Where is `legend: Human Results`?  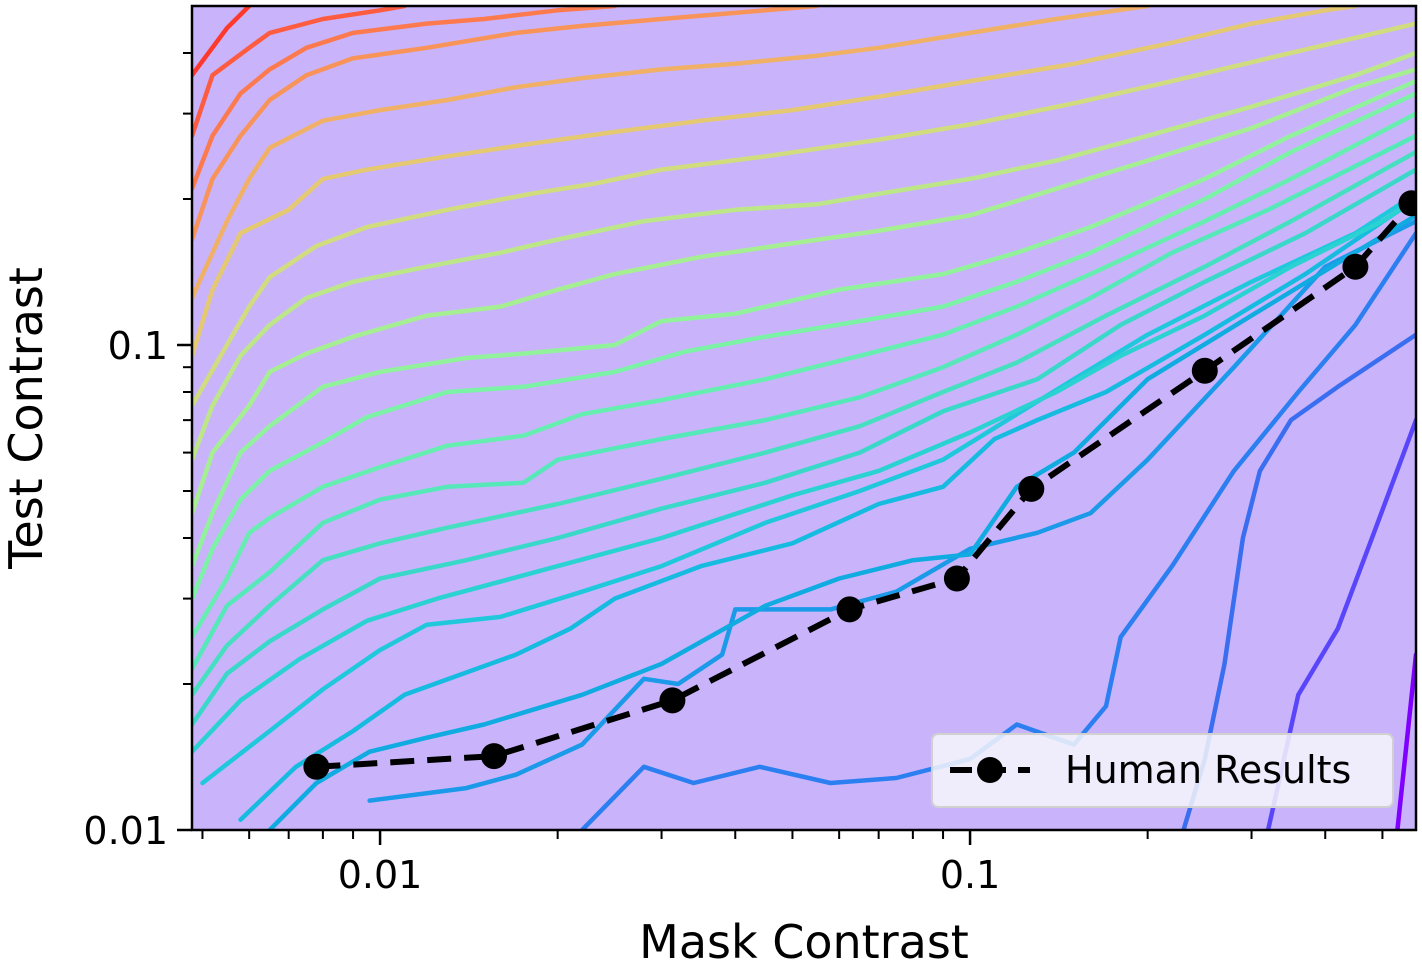 legend: Human Results is located at coordinates (1162, 770).